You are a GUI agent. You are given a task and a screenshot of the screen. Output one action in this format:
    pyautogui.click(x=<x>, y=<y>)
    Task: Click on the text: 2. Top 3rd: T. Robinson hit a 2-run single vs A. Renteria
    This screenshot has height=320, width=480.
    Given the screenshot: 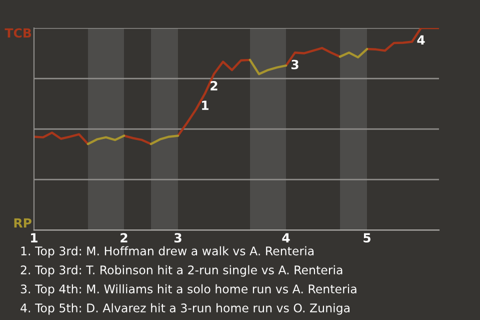 What is the action you would take?
    pyautogui.click(x=181, y=271)
    